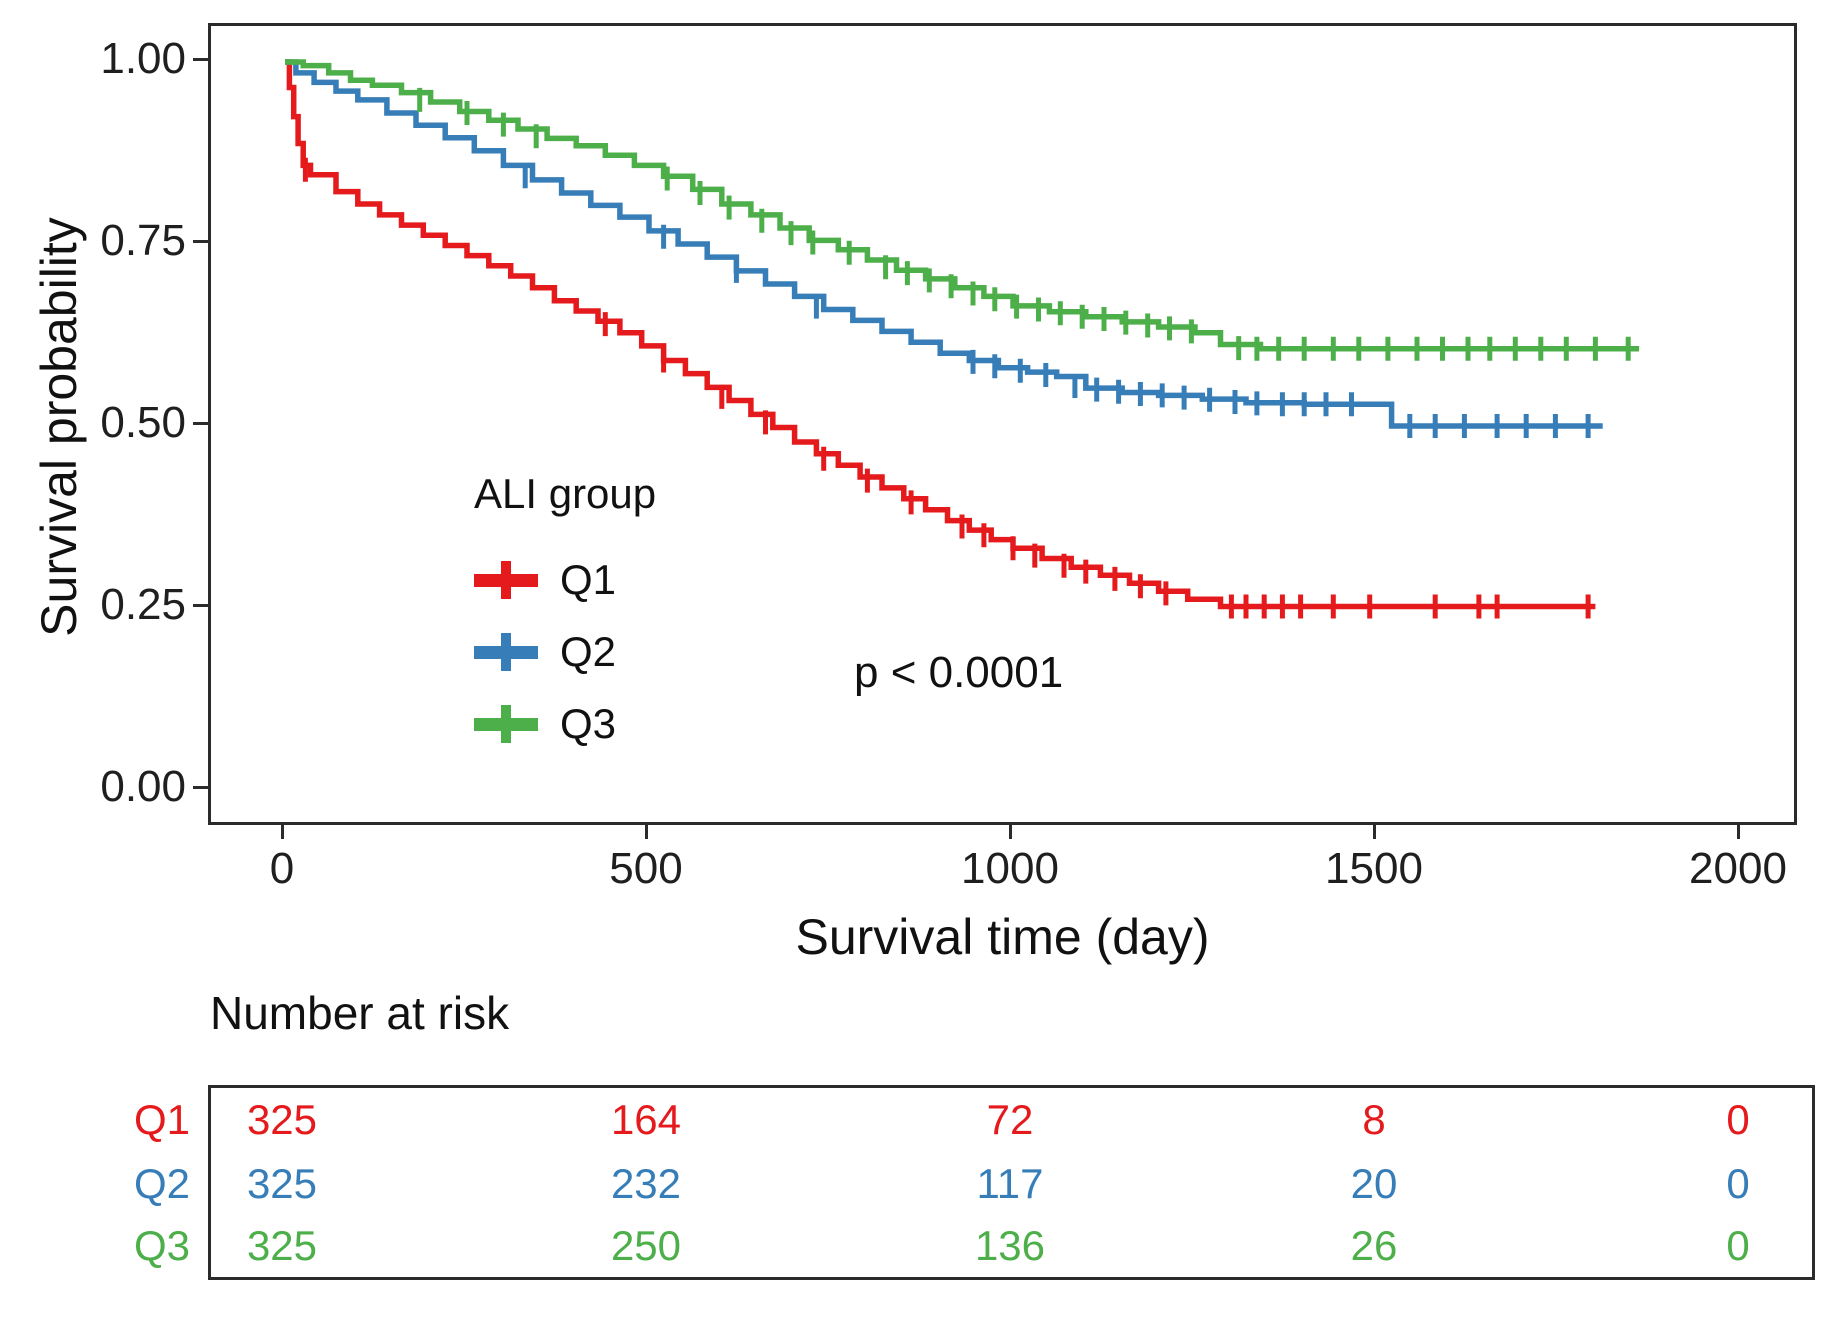 The height and width of the screenshot is (1317, 1838). I want to click on risk-row-label-q3: Q3, so click(161, 1245).